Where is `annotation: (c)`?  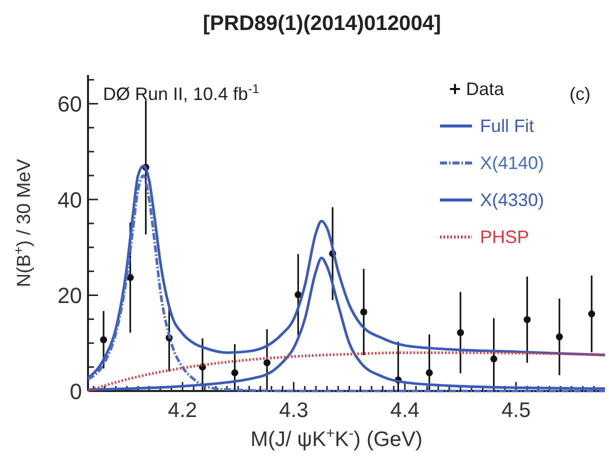 annotation: (c) is located at coordinates (580, 94).